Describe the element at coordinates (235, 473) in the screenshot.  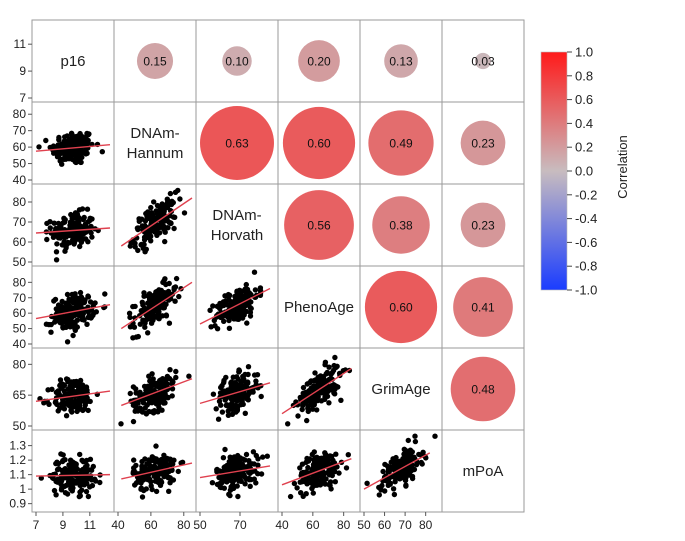
I see `scatter-cell-mpoa-vs-dnam-horvath` at that location.